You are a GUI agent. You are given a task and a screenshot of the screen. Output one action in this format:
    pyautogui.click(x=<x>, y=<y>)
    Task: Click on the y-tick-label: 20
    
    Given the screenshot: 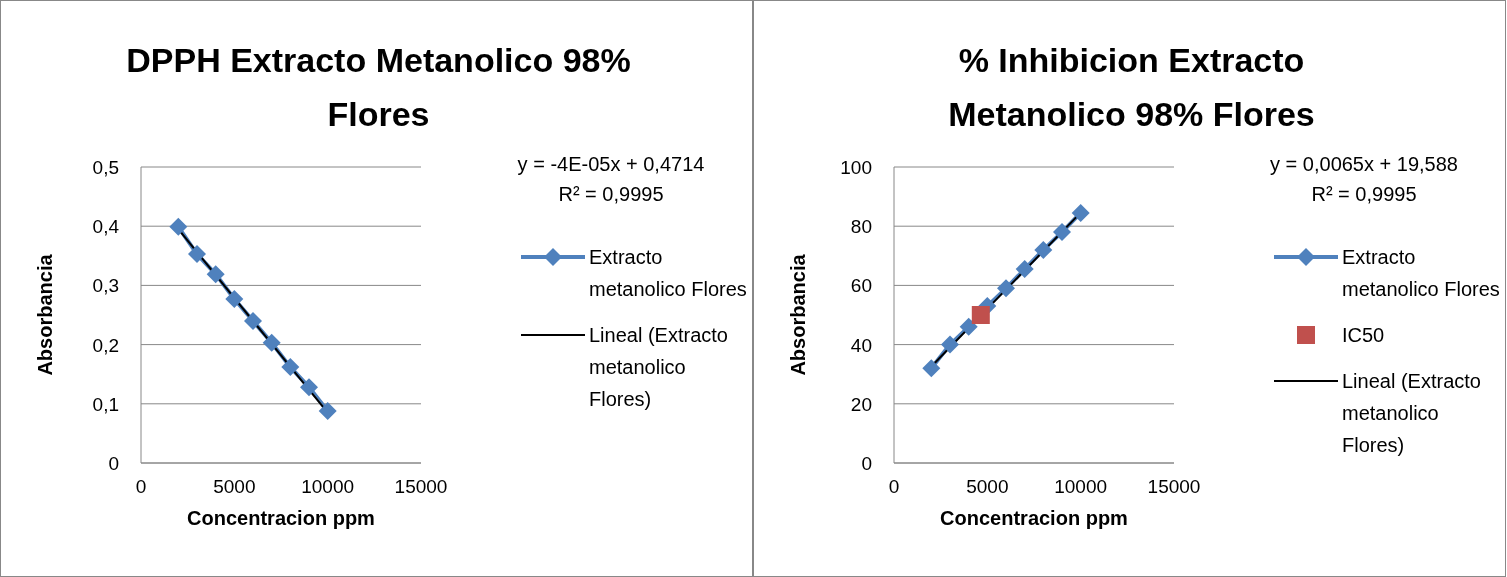 What is the action you would take?
    pyautogui.click(x=861, y=404)
    